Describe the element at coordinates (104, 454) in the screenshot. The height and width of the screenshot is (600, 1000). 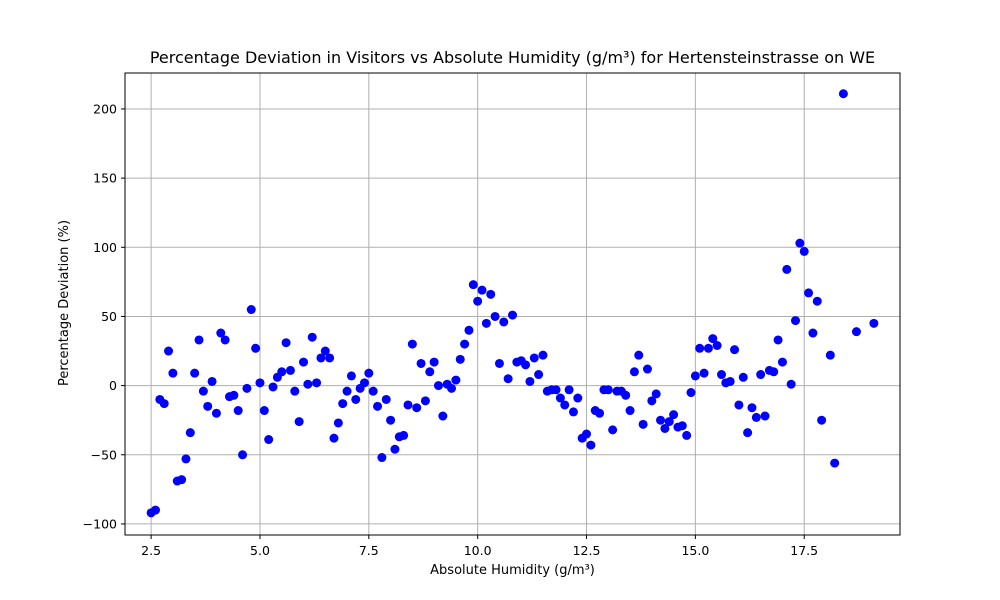
I see `y-tick-label: −50` at that location.